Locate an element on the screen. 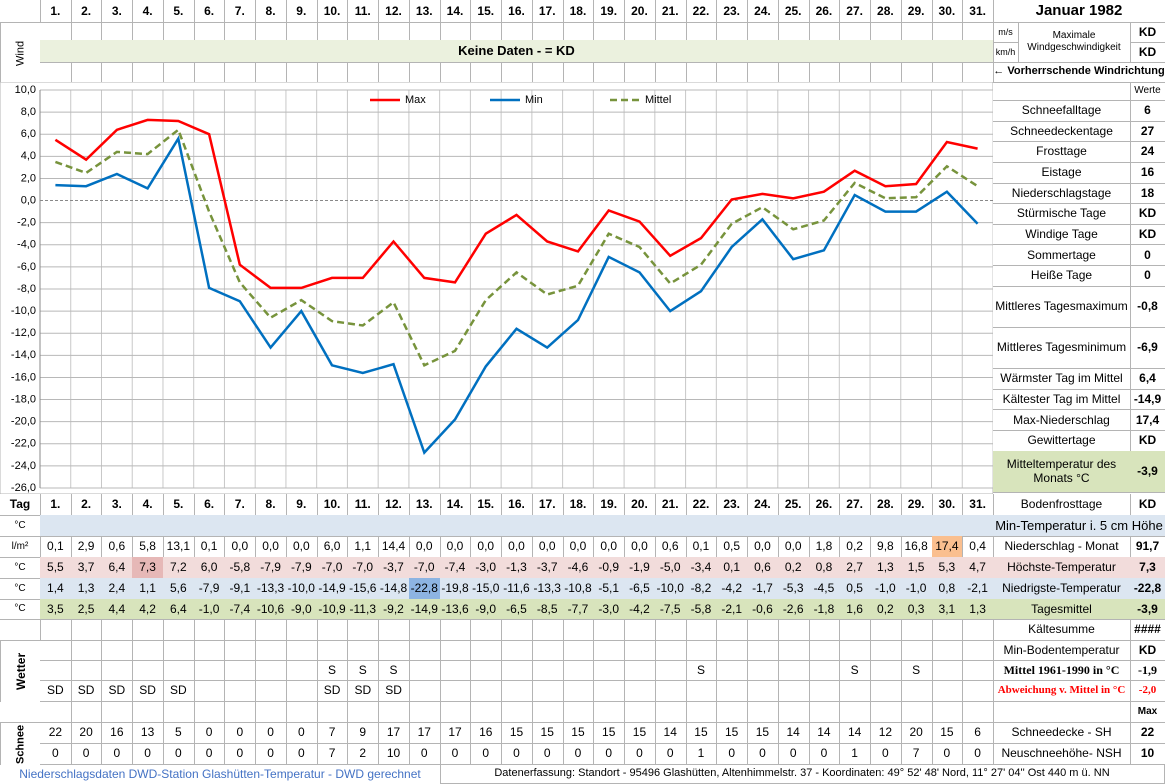 The image size is (1165, 784). day-number: 10. is located at coordinates (332, 505).